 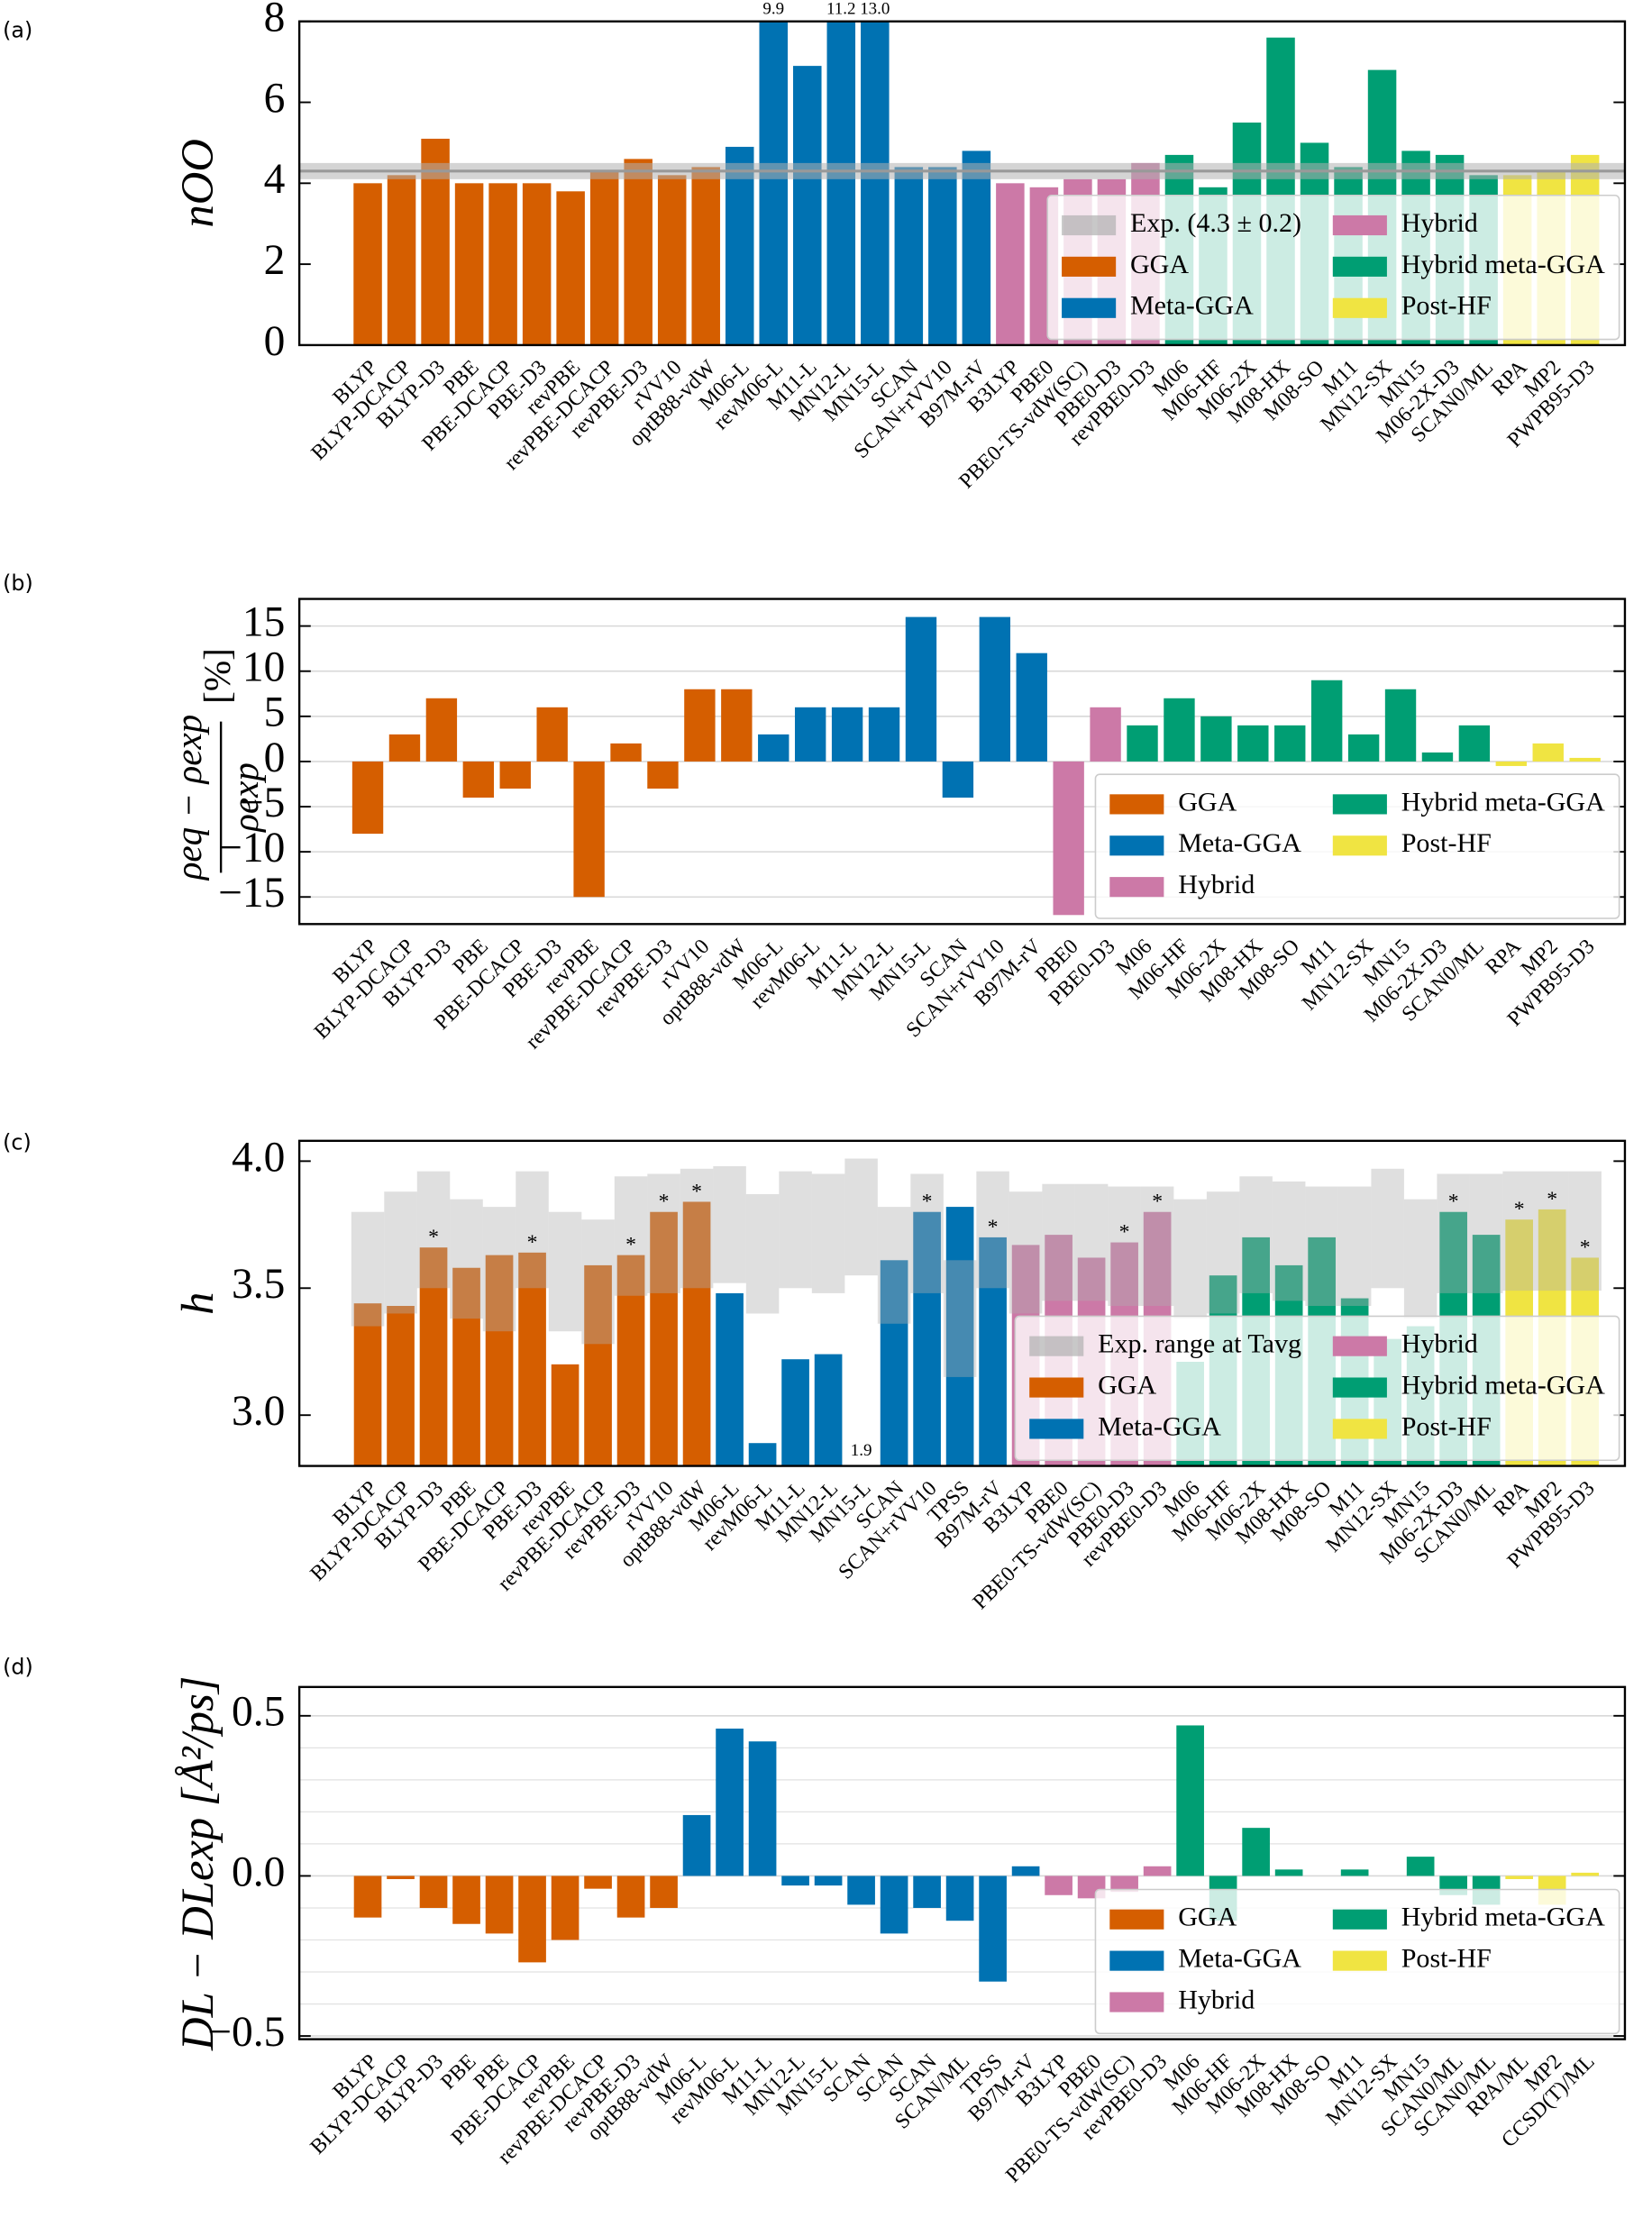 What do you see at coordinates (189, 798) in the screenshot?
I see `y-label-numerator: ρeq − ρexp` at bounding box center [189, 798].